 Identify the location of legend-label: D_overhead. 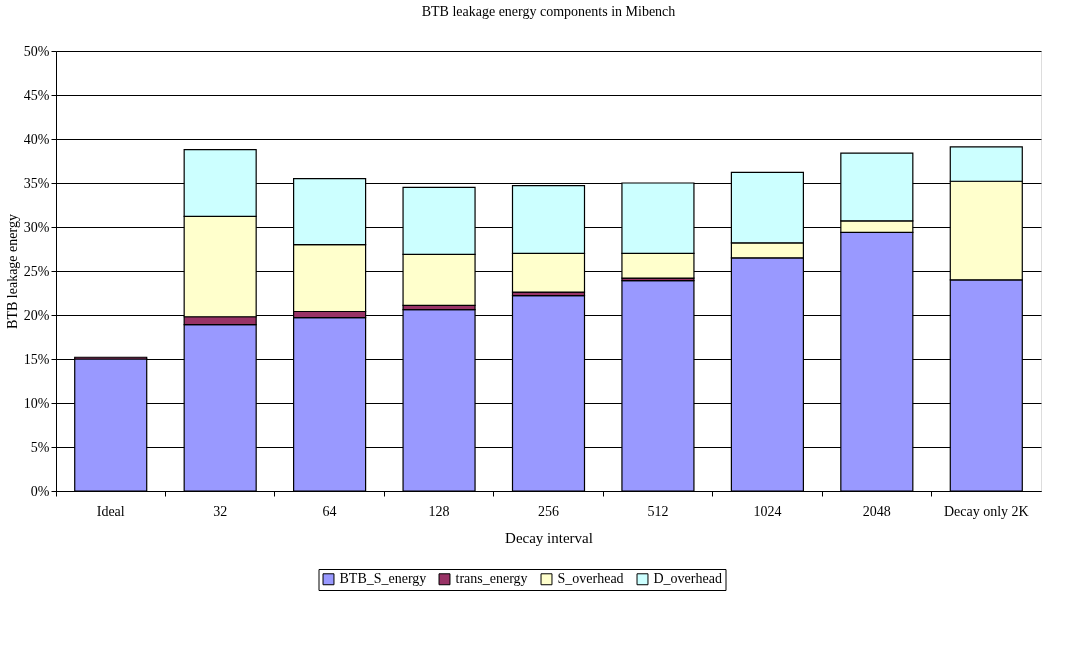
(687, 579).